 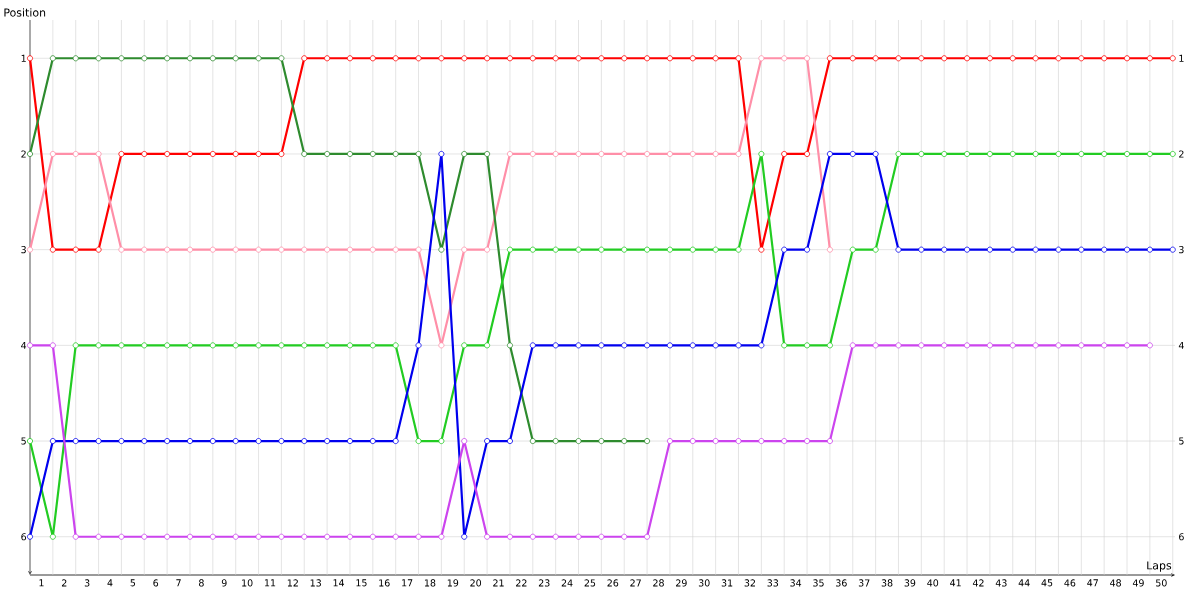 What do you see at coordinates (749, 583) in the screenshot?
I see `x-tick-label: 32` at bounding box center [749, 583].